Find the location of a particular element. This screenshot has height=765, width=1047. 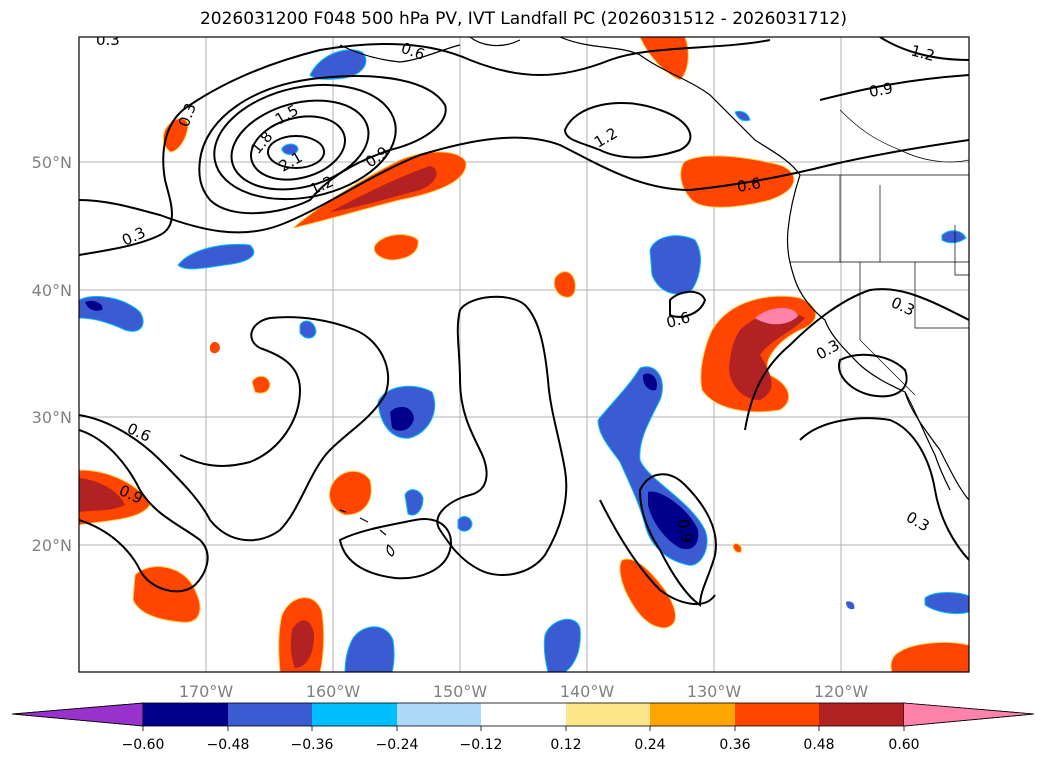

colorbar-ticks is located at coordinates (523, 728).